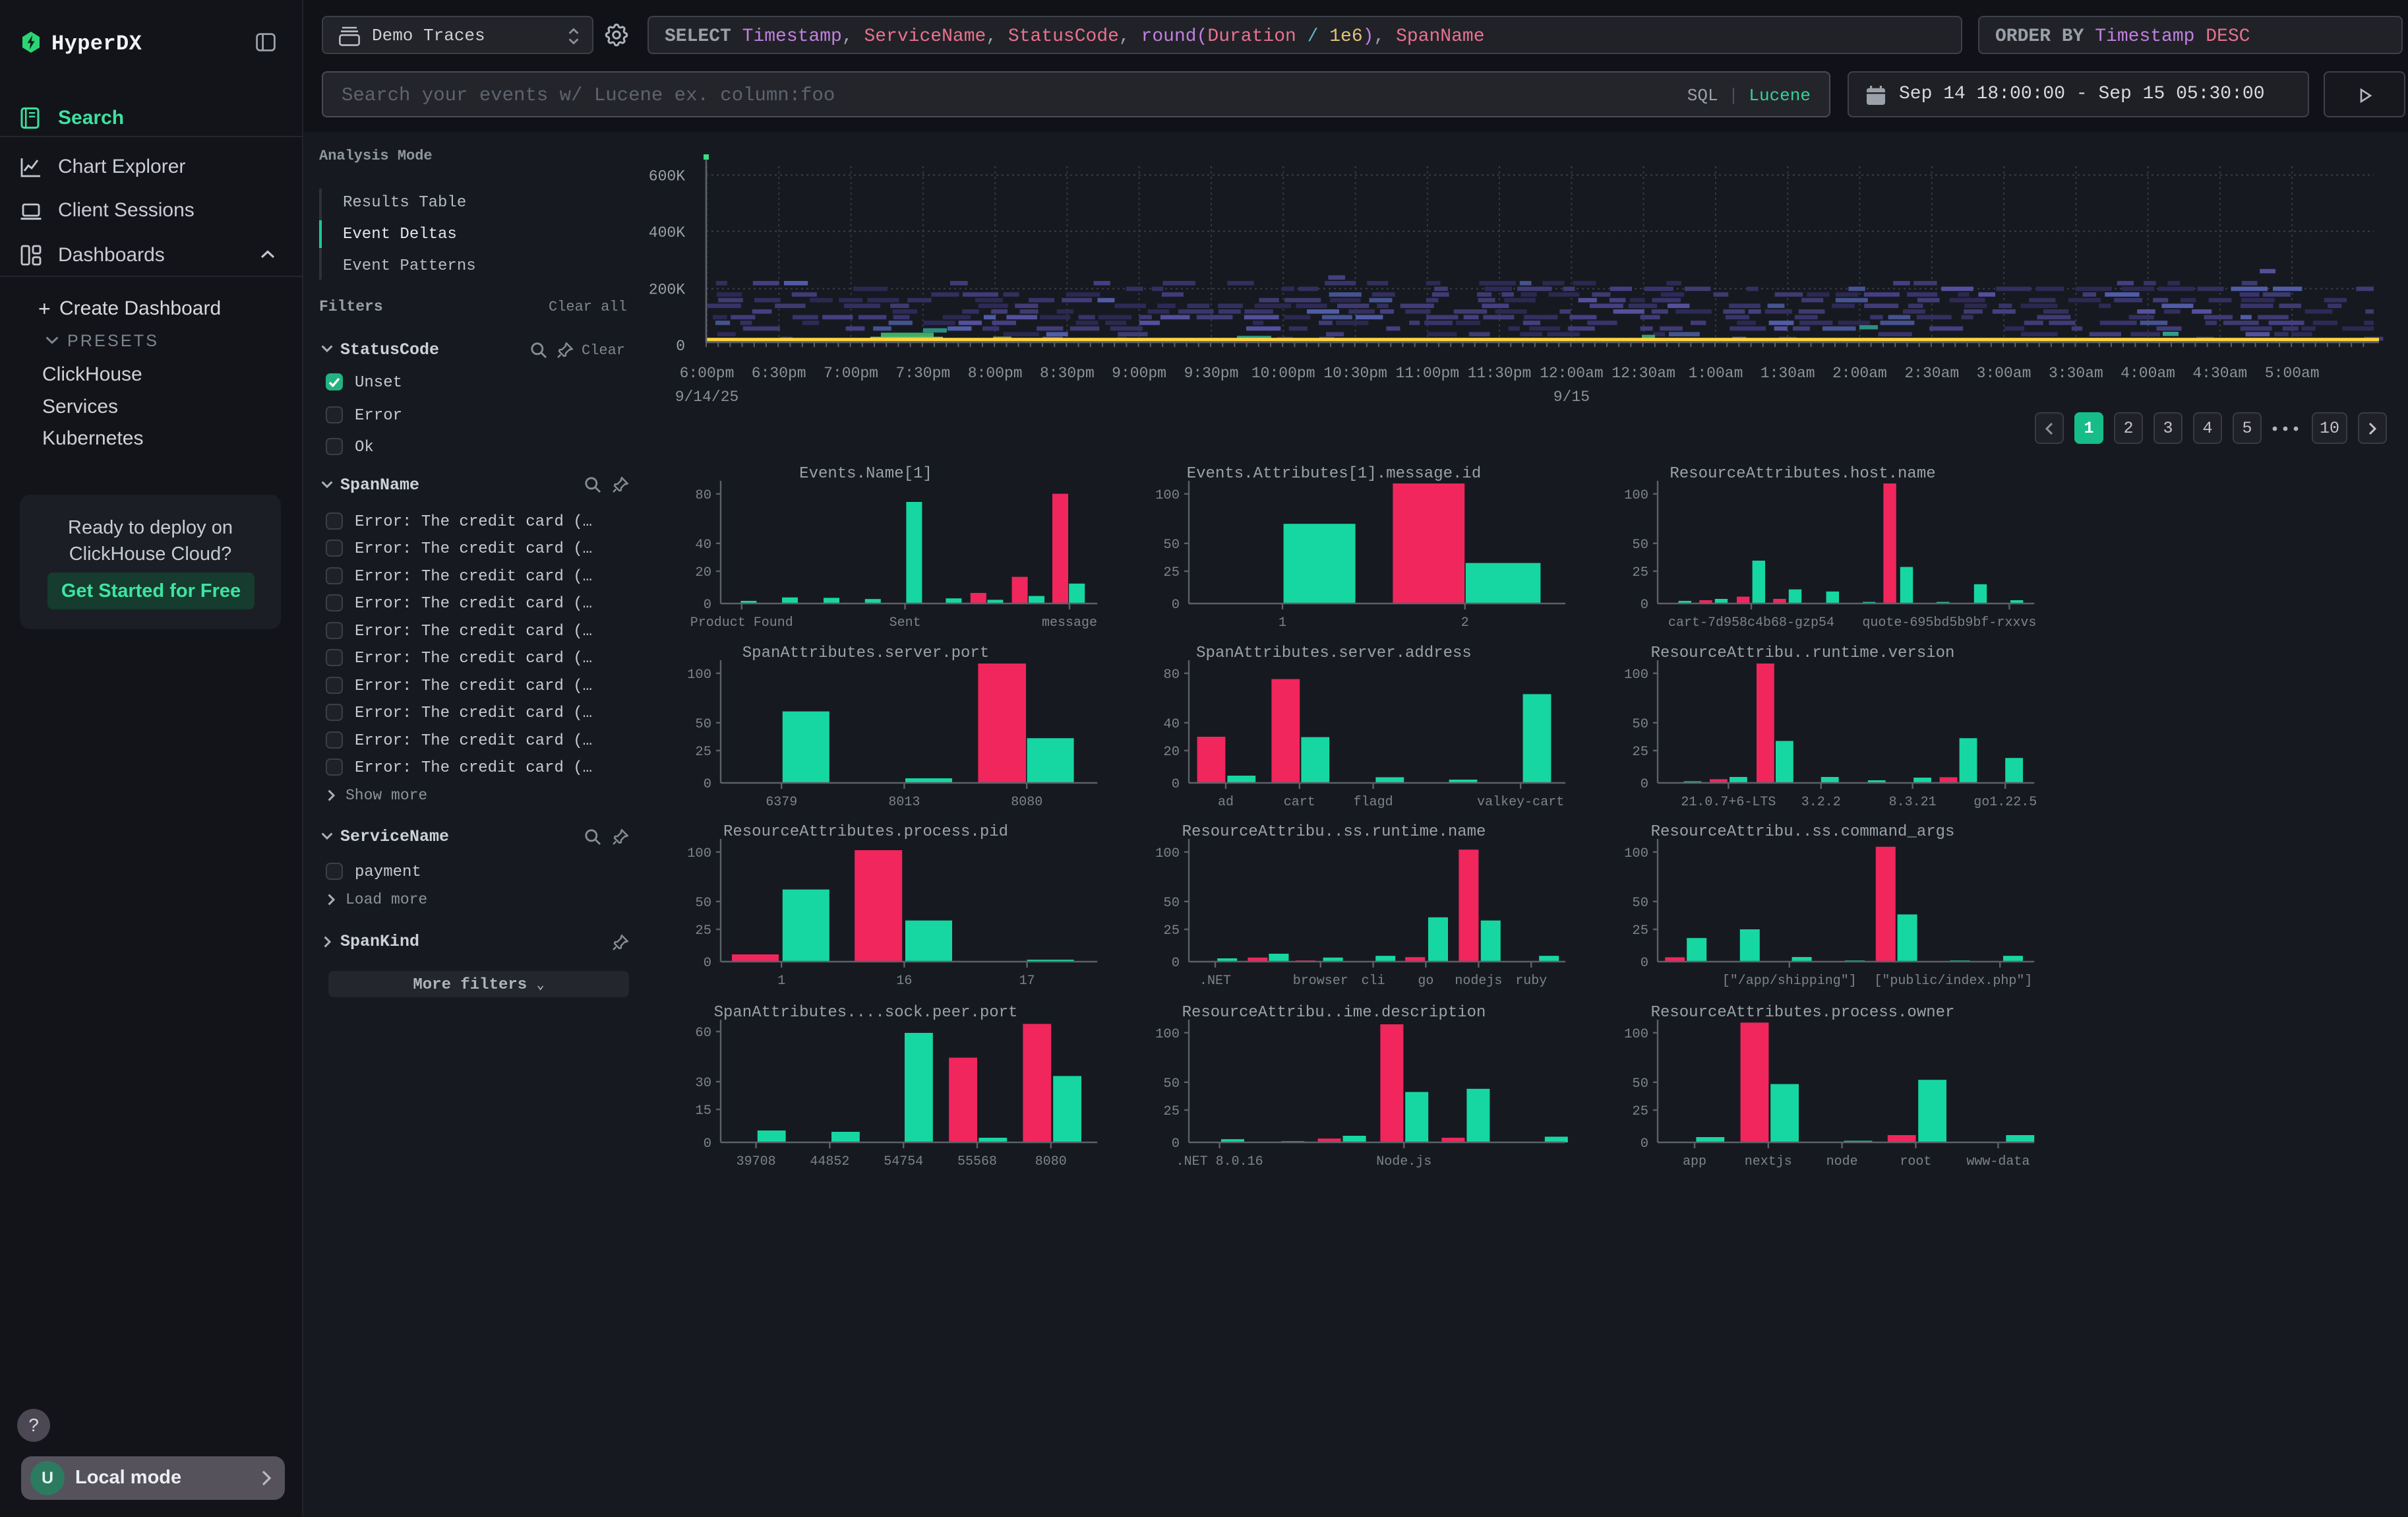  Describe the element at coordinates (667, 176) in the screenshot. I see `svg-text: 600K` at that location.